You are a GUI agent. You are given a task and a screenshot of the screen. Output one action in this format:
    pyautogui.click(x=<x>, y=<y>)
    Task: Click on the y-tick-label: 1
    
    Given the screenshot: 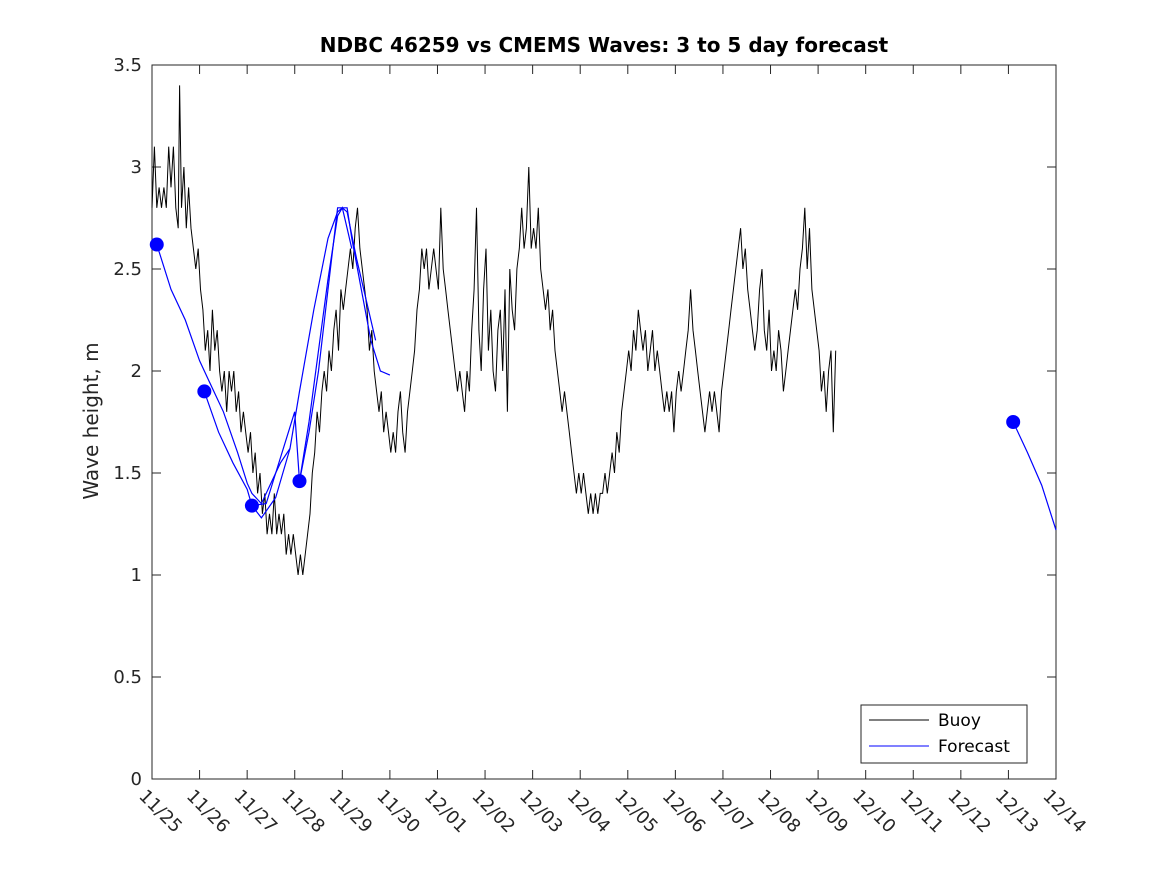 What is the action you would take?
    pyautogui.click(x=136, y=575)
    